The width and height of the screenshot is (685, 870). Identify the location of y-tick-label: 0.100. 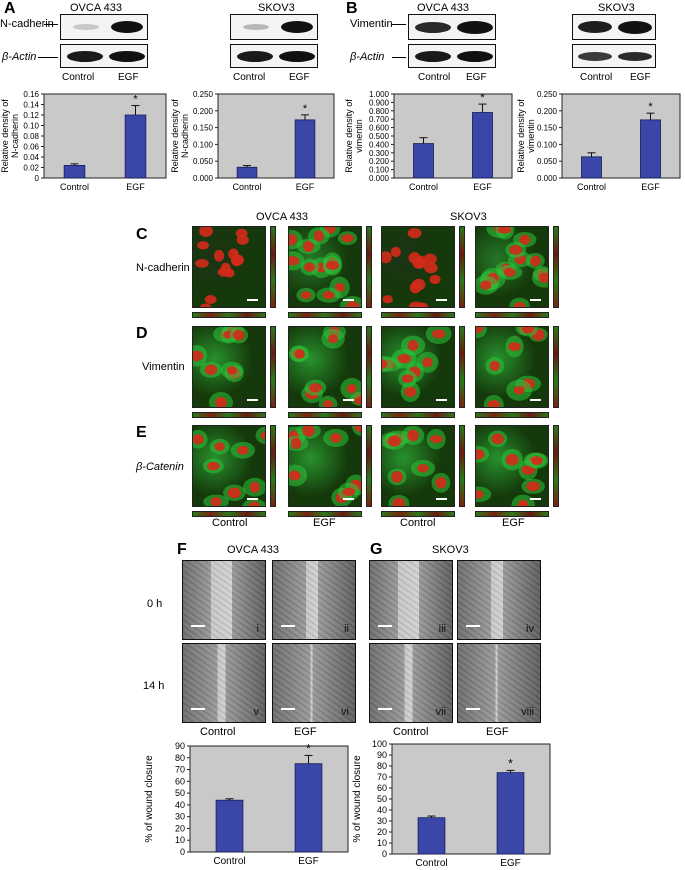
(203, 144).